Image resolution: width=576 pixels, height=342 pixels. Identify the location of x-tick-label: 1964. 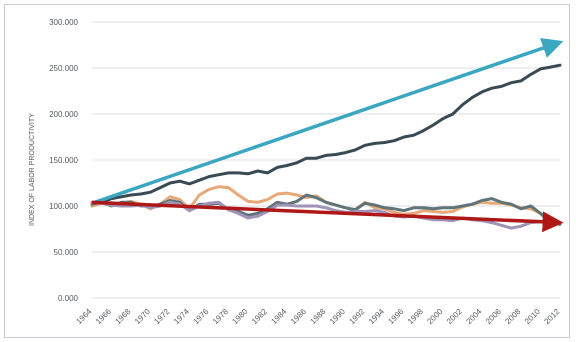
(83, 316).